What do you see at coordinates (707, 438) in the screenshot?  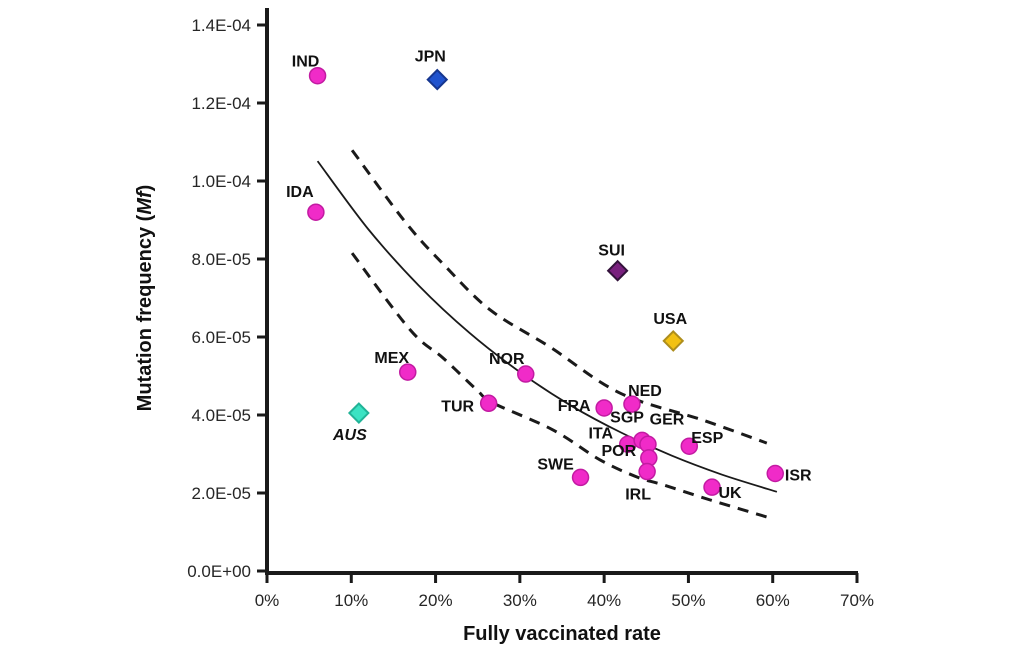 I see `data-point-label-ESP: ESP` at bounding box center [707, 438].